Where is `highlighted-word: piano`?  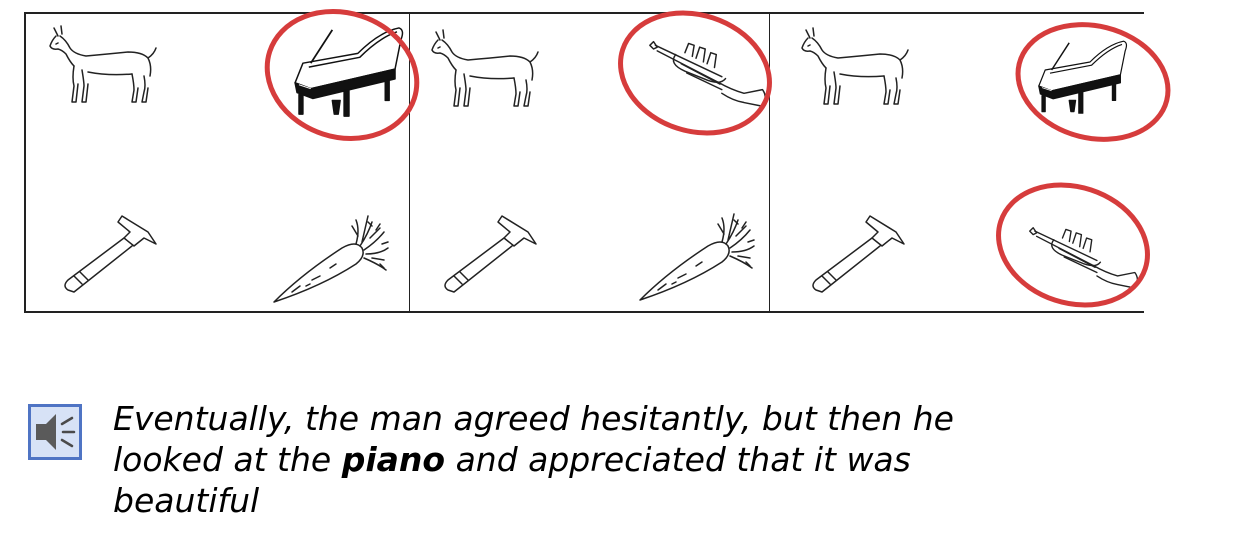 highlighted-word: piano is located at coordinates (393, 459).